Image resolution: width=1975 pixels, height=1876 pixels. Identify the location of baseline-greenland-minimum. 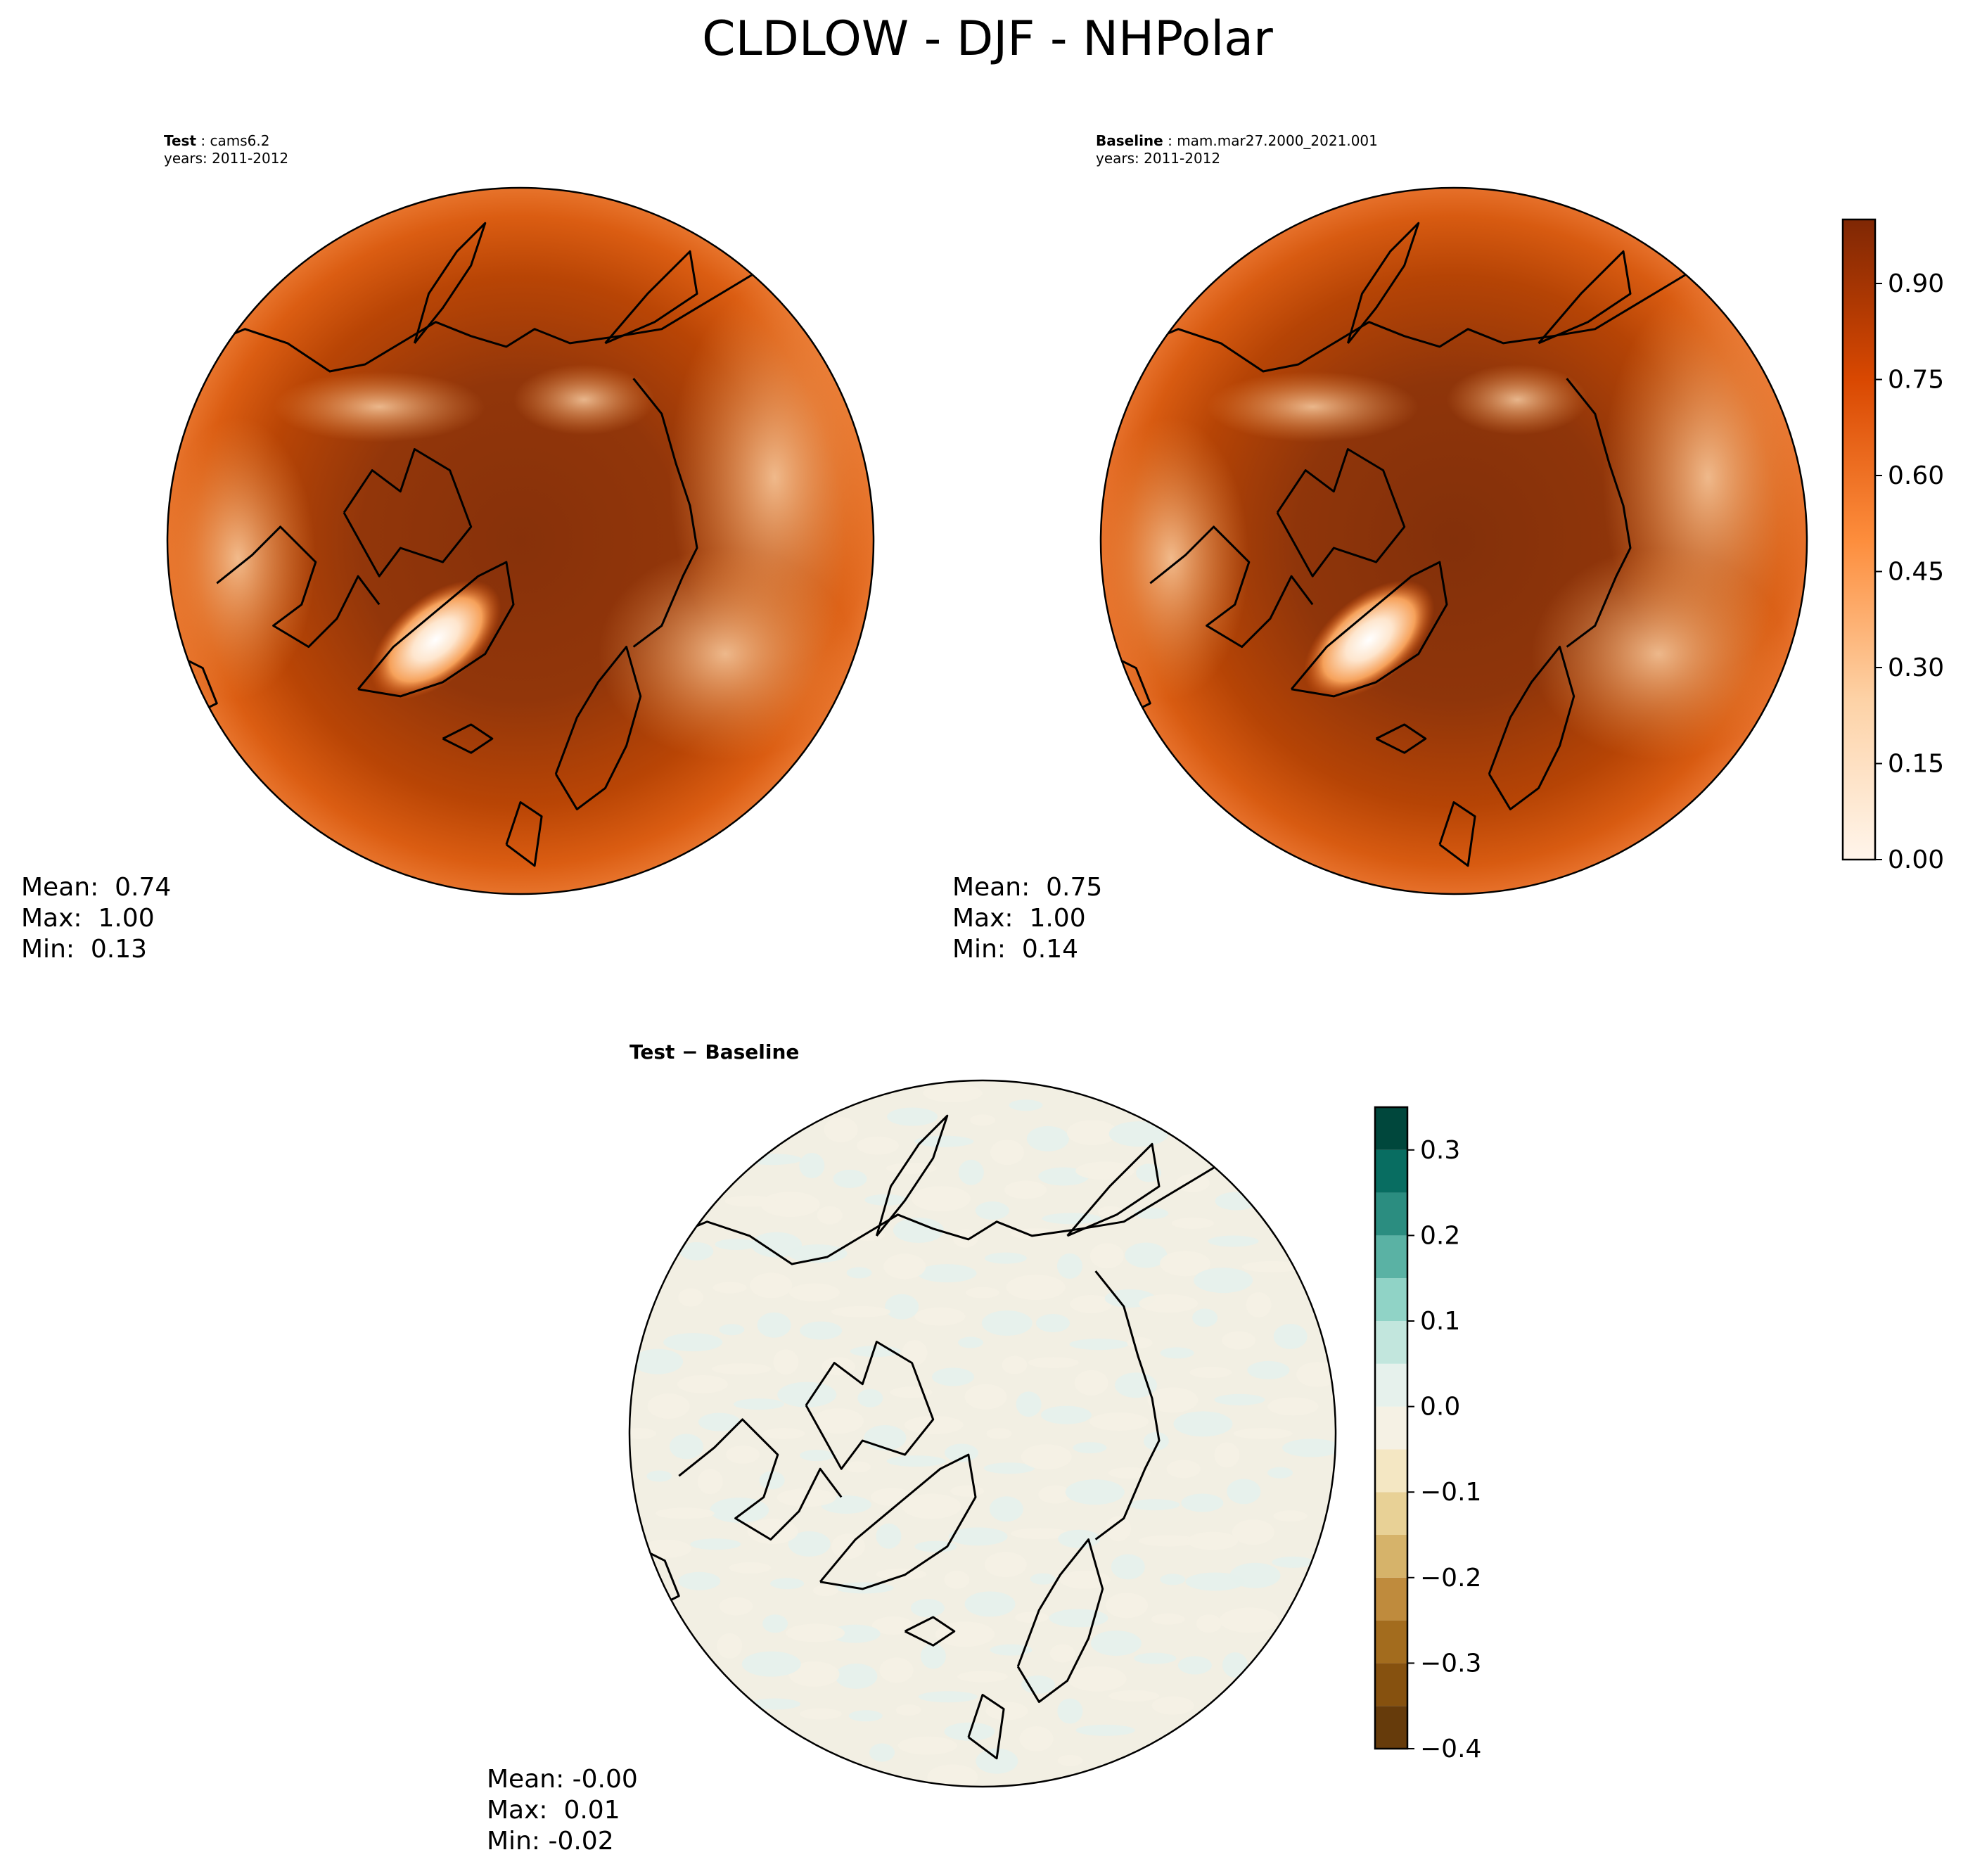
(1369, 640).